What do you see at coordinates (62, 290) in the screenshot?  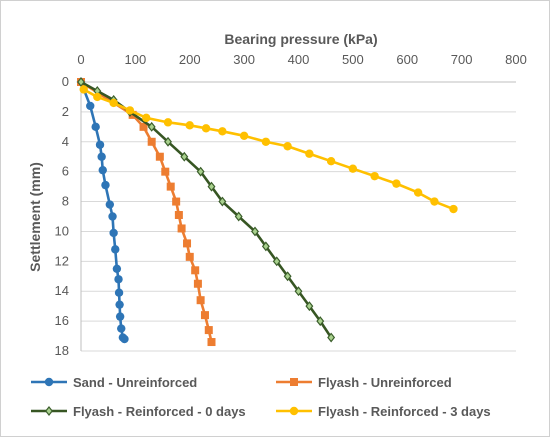 I see `y-tick-label: 14` at bounding box center [62, 290].